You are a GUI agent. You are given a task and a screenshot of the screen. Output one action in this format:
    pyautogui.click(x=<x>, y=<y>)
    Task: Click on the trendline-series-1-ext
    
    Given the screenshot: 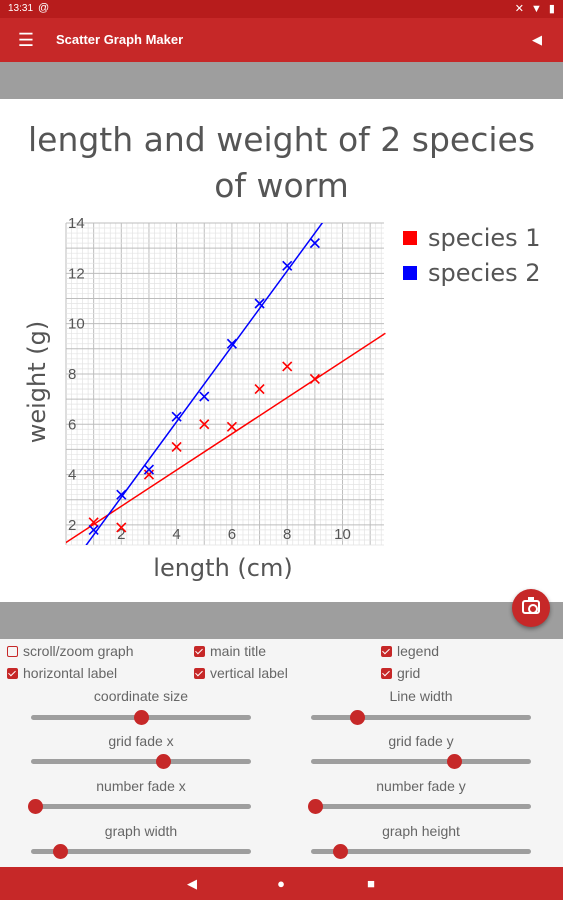 What is the action you would take?
    pyautogui.click(x=384, y=333)
    